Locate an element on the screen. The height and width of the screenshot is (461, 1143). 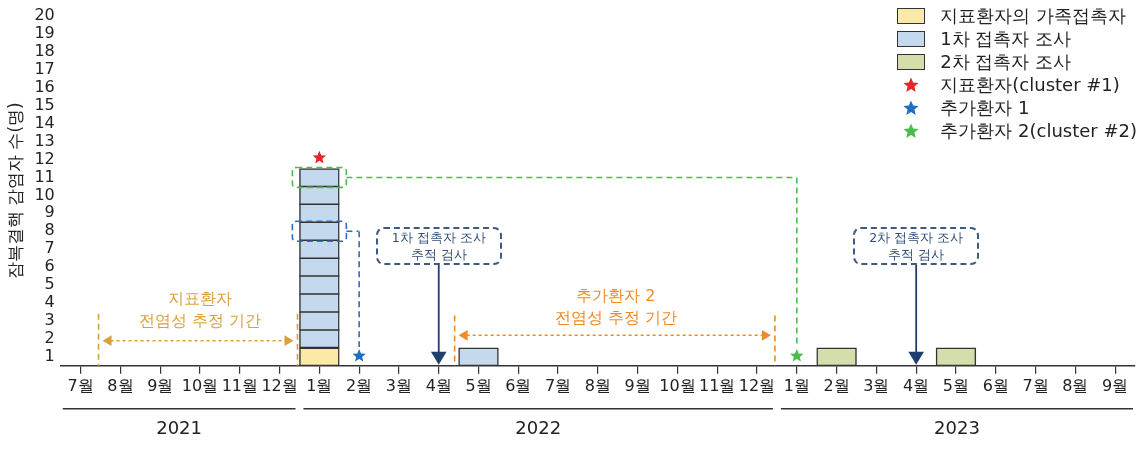
legend-label: 2차 접촉자 조사 is located at coordinates (1006, 61).